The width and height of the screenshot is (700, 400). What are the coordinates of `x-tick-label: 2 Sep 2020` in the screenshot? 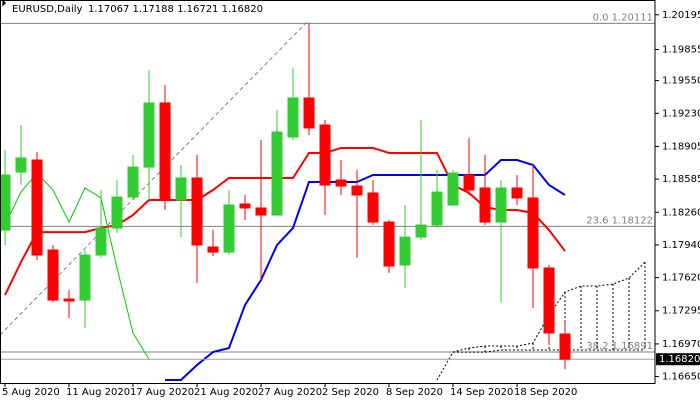 It's located at (350, 392).